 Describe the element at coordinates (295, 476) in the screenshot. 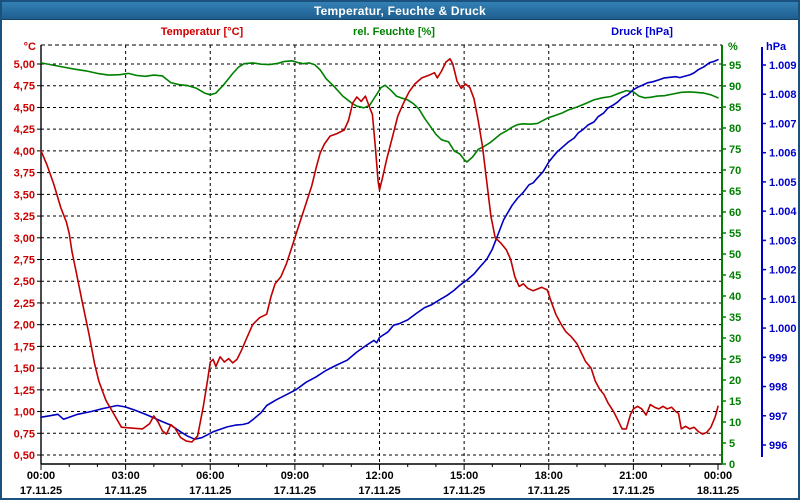

I see `svg-text: 09:00` at that location.